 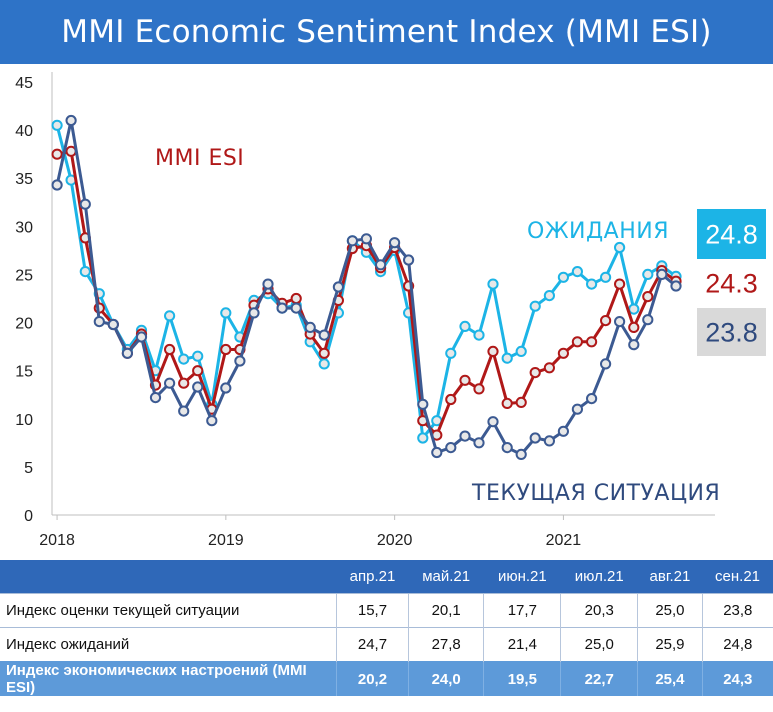 I want to click on table-cell: 19,5, so click(x=522, y=678).